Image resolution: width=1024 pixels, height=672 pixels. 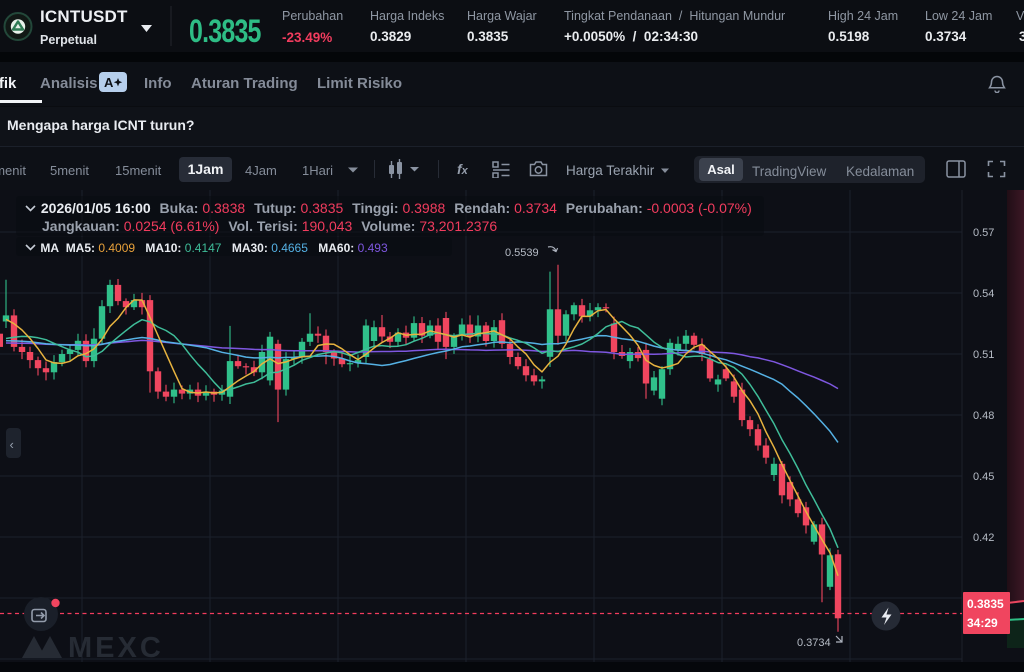 What do you see at coordinates (983, 355) in the screenshot?
I see `svg-text: 0.51` at bounding box center [983, 355].